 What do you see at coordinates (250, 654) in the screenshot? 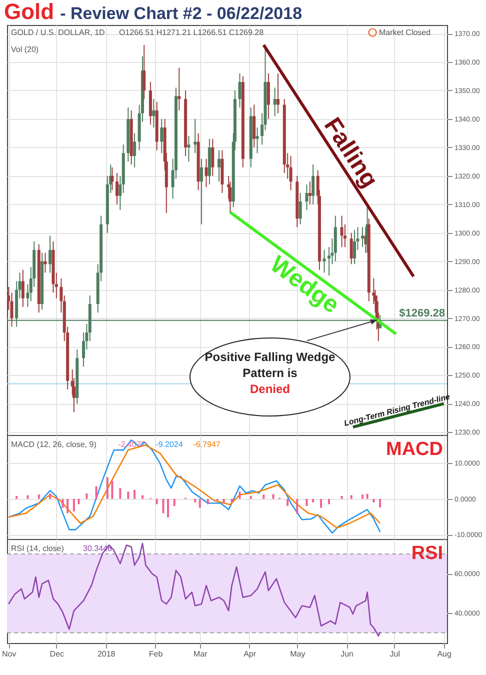
I see `x-tick-label: Apr` at bounding box center [250, 654].